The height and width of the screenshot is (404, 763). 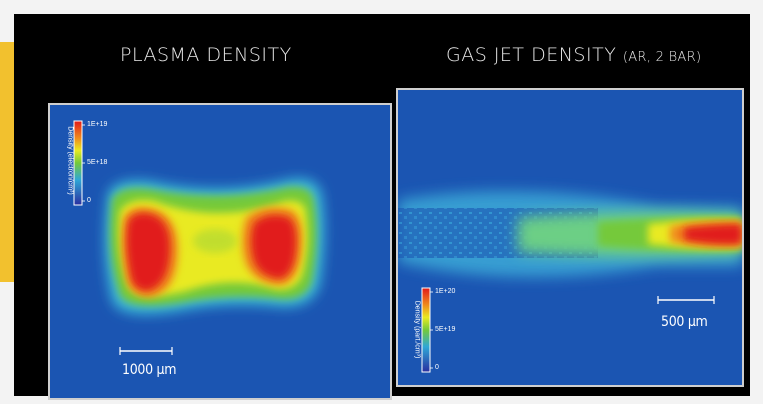 What do you see at coordinates (662, 57) in the screenshot?
I see `gas-jet-title-sub: (AR, 2 BAR)` at bounding box center [662, 57].